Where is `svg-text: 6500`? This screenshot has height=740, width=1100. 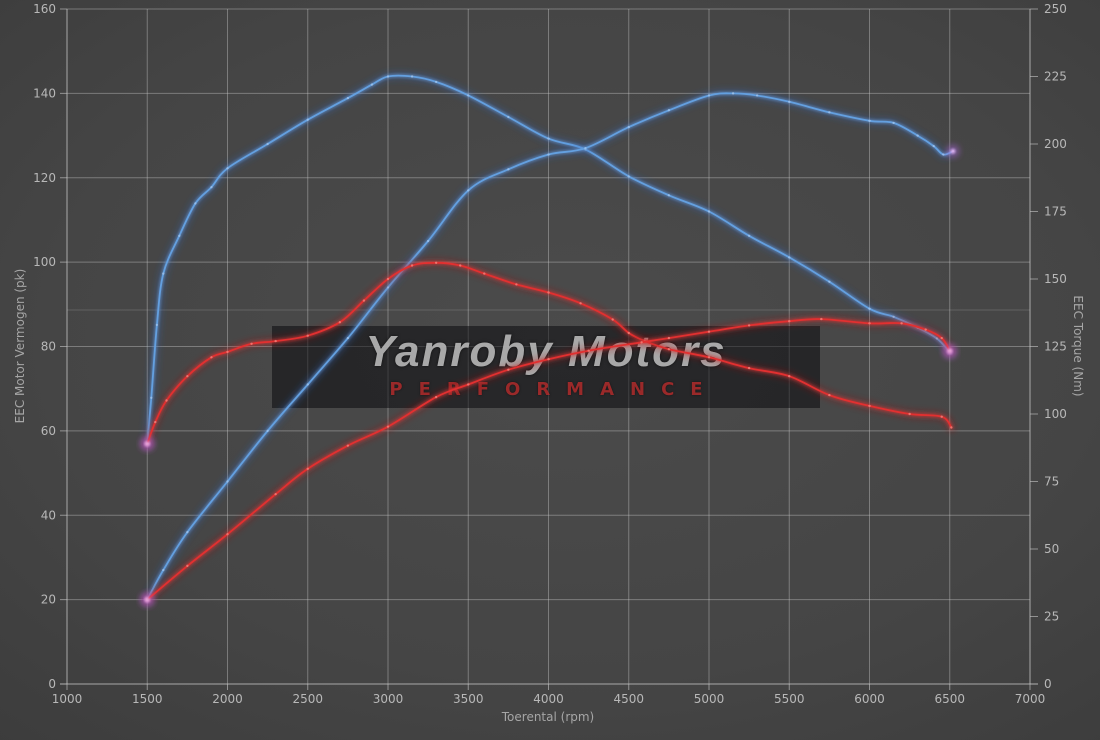 svg-text: 6500 is located at coordinates (949, 699).